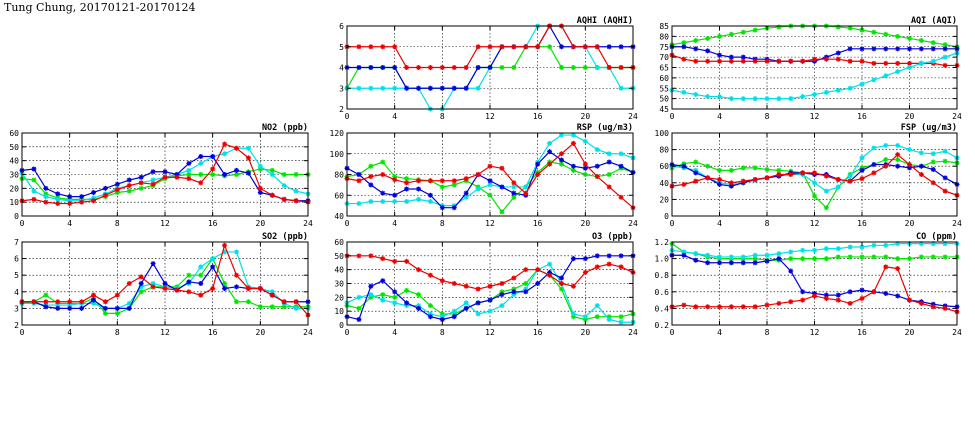 The width and height of the screenshot is (975, 447). Describe the element at coordinates (308, 223) in the screenshot. I see `x-tick-label: 24` at that location.